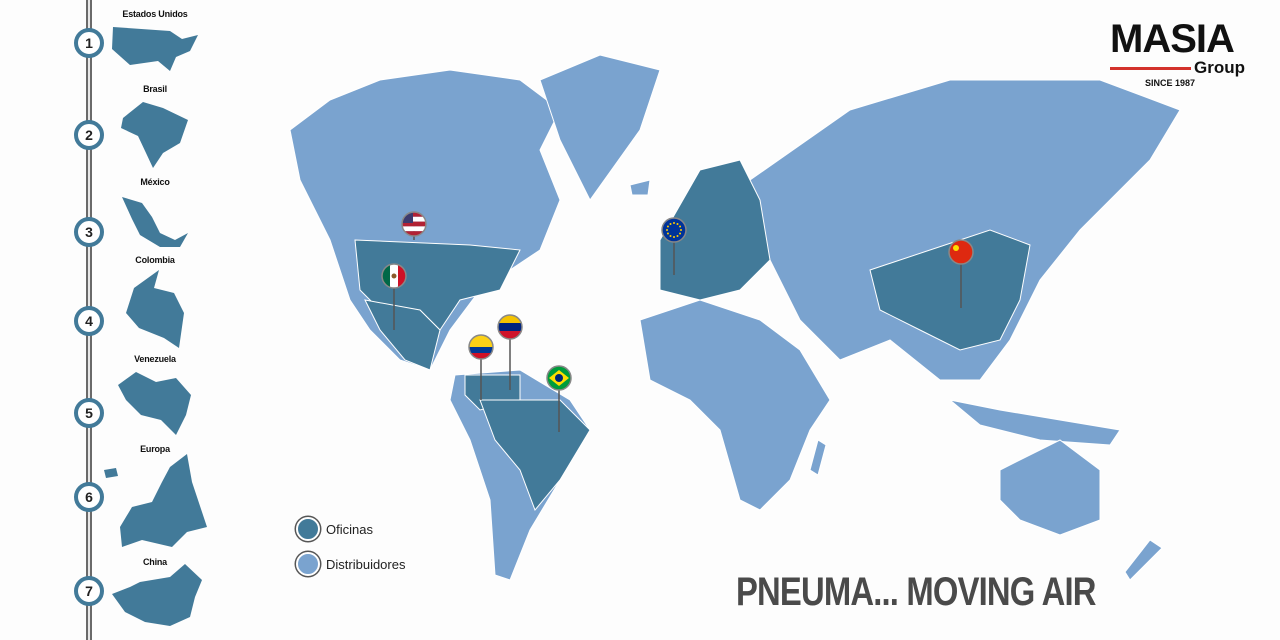 The image size is (1280, 640). I want to click on venezuela-flag-icon, so click(510, 327).